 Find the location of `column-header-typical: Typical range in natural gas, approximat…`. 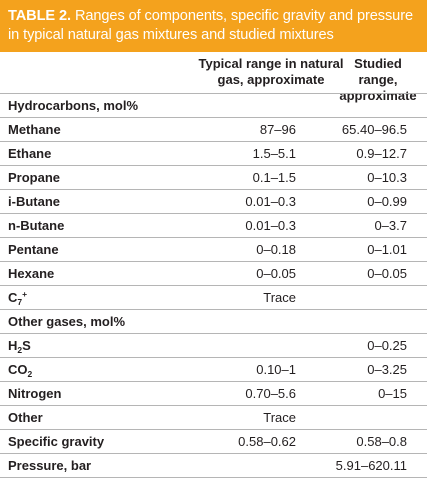

column-header-typical: Typical range in natural gas, approximat… is located at coordinates (271, 71).